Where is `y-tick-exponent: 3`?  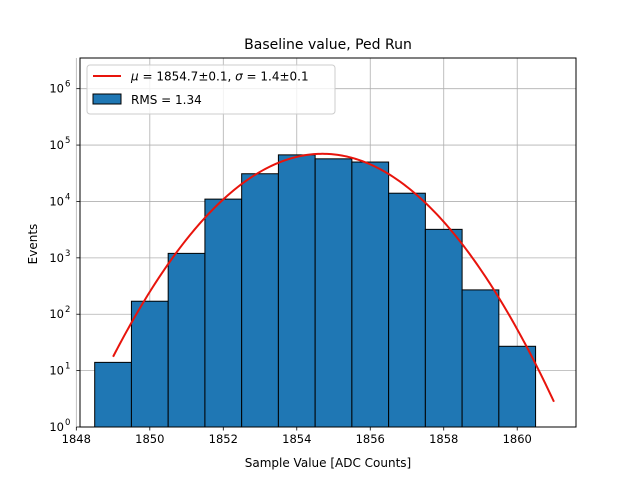
y-tick-exponent: 3 is located at coordinates (67, 254).